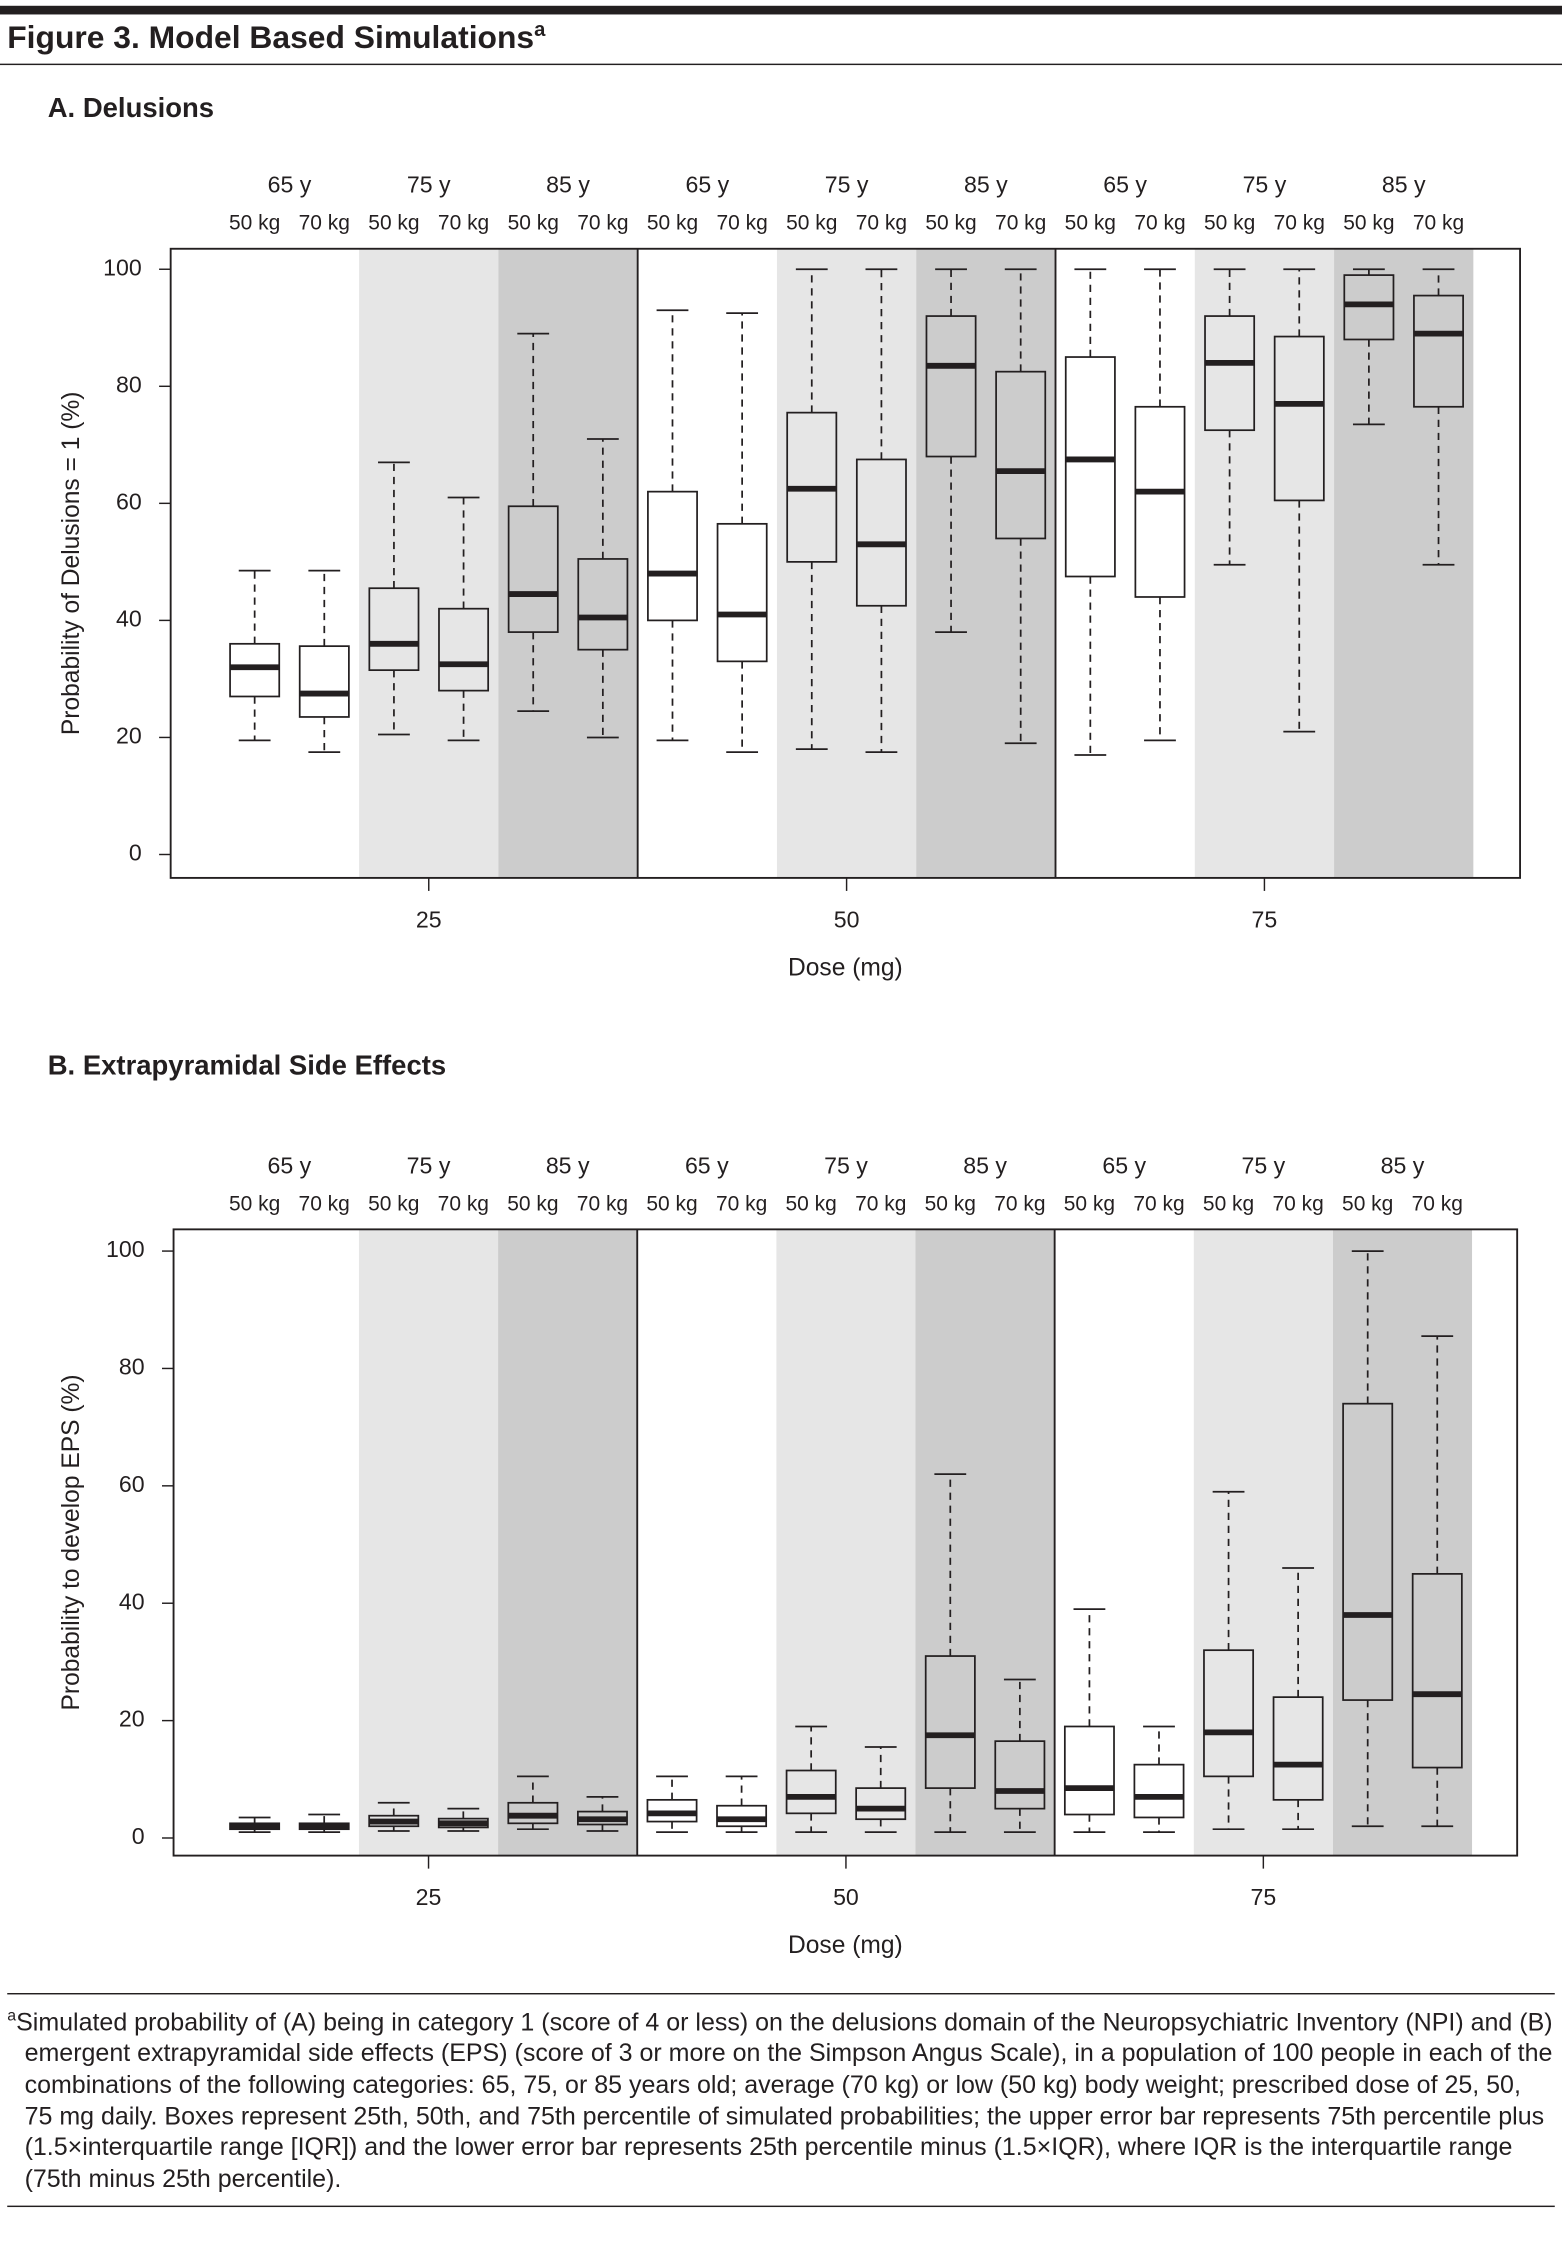 The height and width of the screenshot is (2261, 1562). Describe the element at coordinates (845, 1945) in the screenshot. I see `x-axis-label: Dose (mg)` at that location.